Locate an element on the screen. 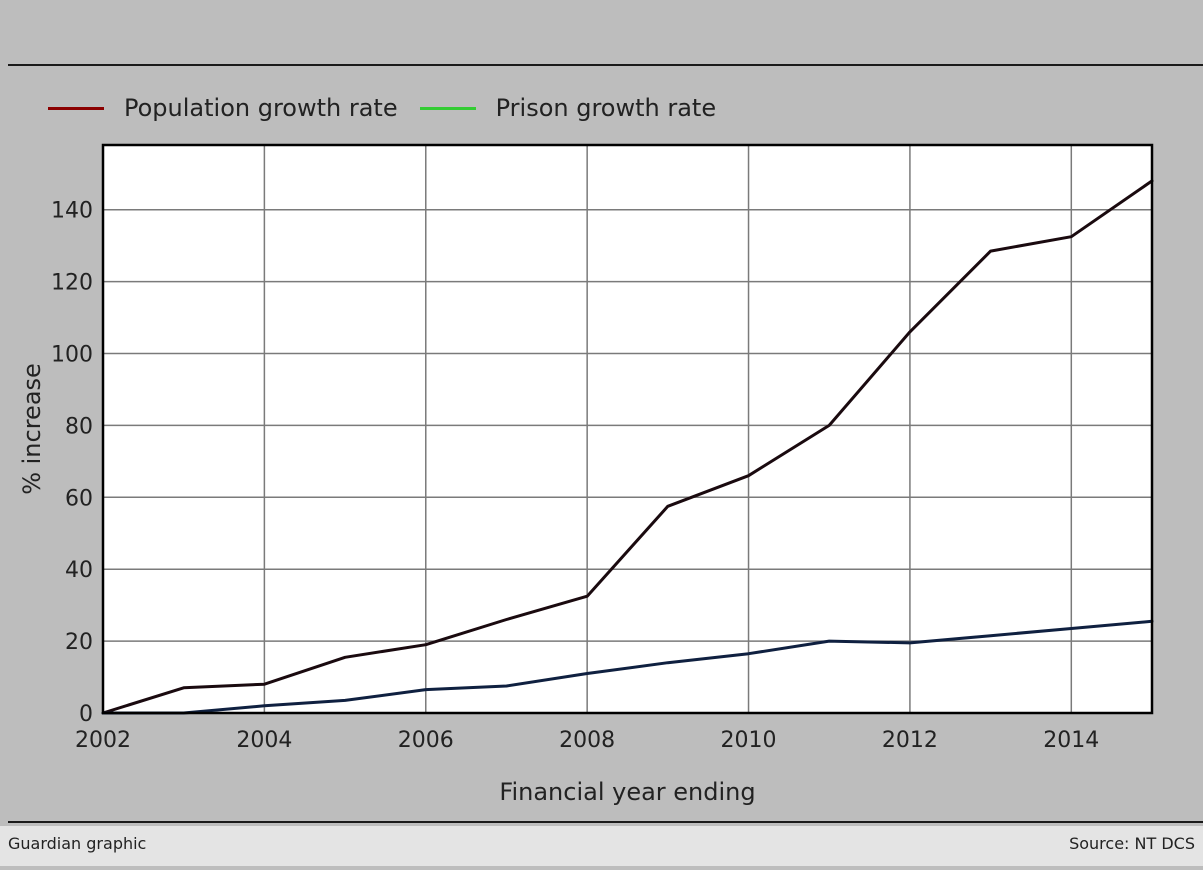 Image resolution: width=1203 pixels, height=870 pixels. y-tick-label: 120 is located at coordinates (72, 283).